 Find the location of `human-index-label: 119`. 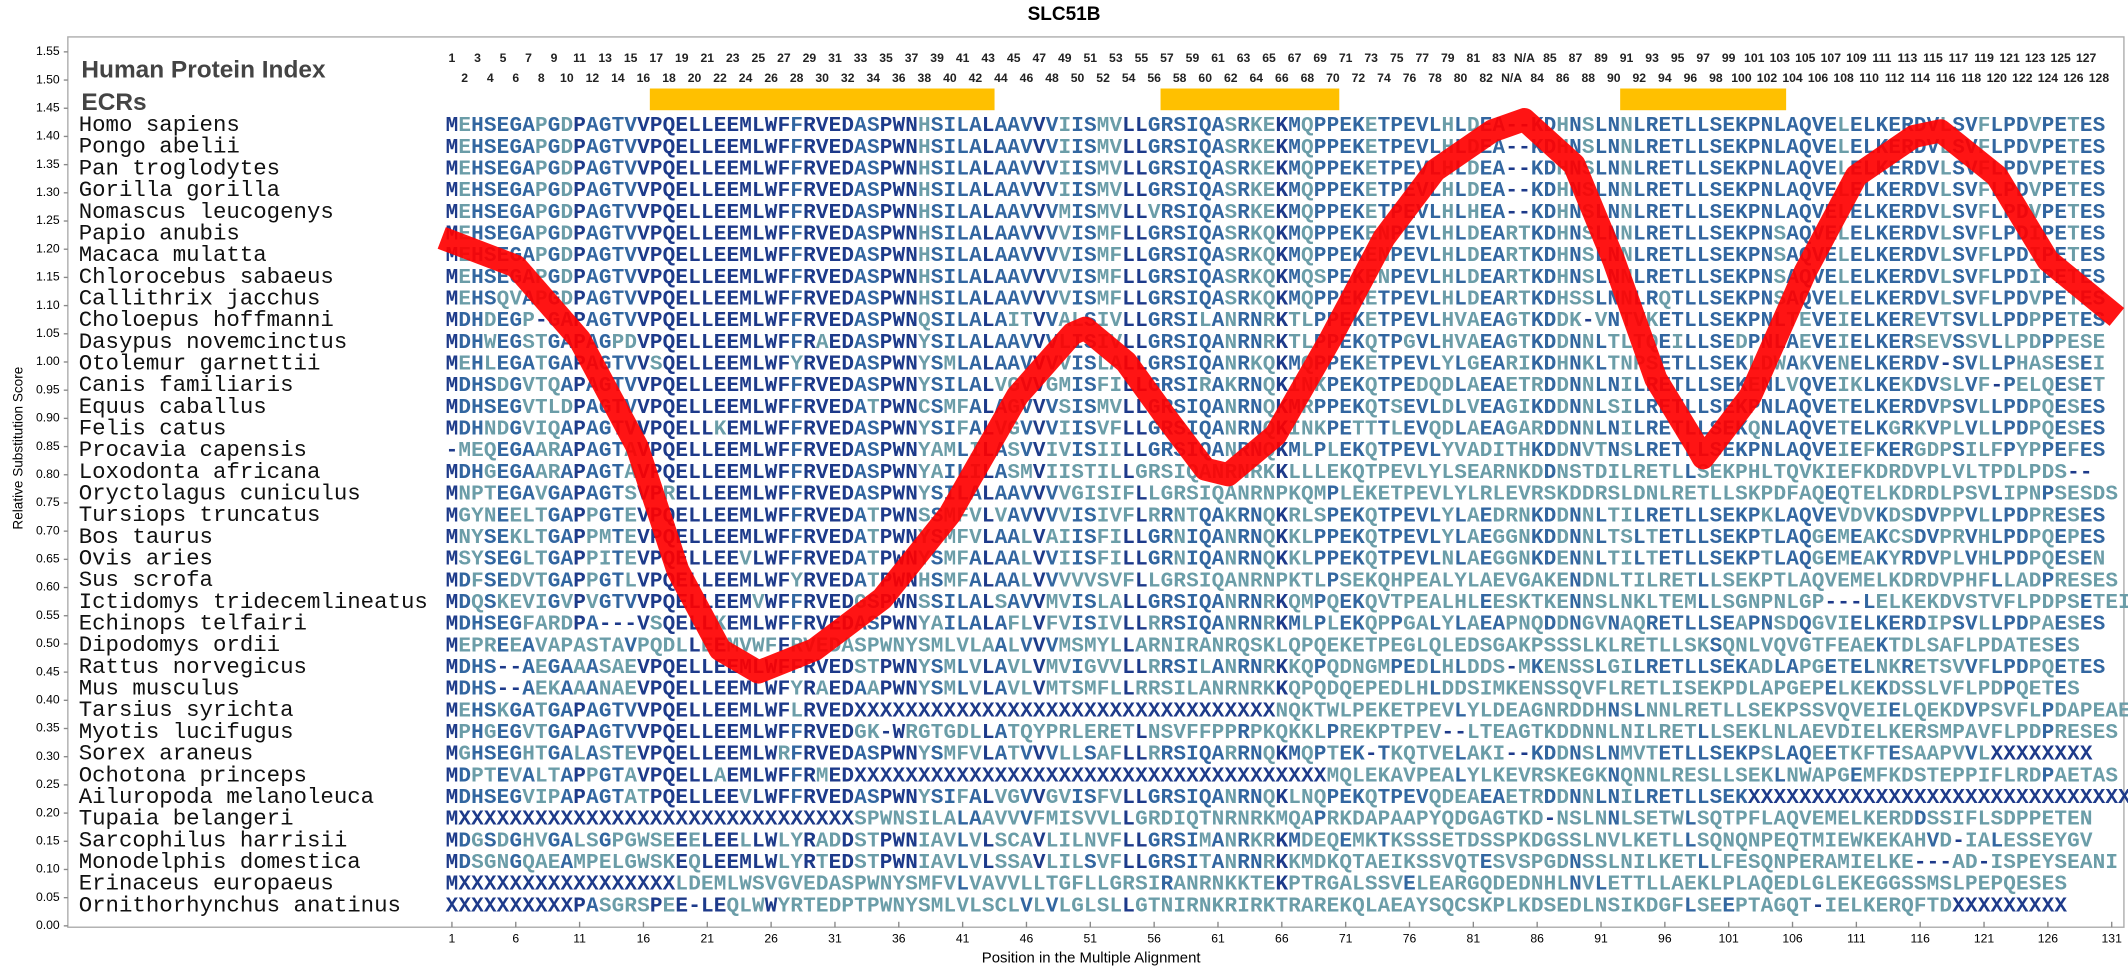

human-index-label: 119 is located at coordinates (1984, 58).